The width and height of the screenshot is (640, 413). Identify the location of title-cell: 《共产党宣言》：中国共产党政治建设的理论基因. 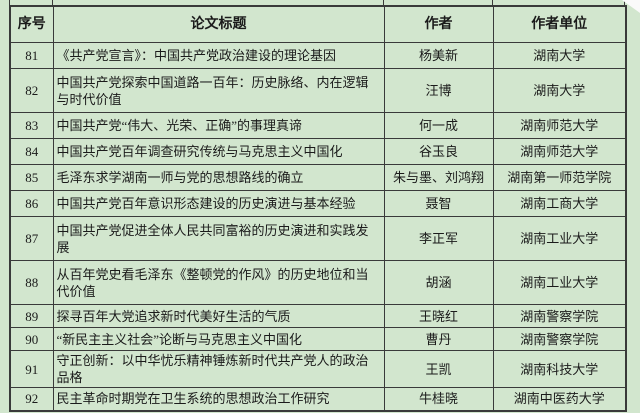
(218, 55).